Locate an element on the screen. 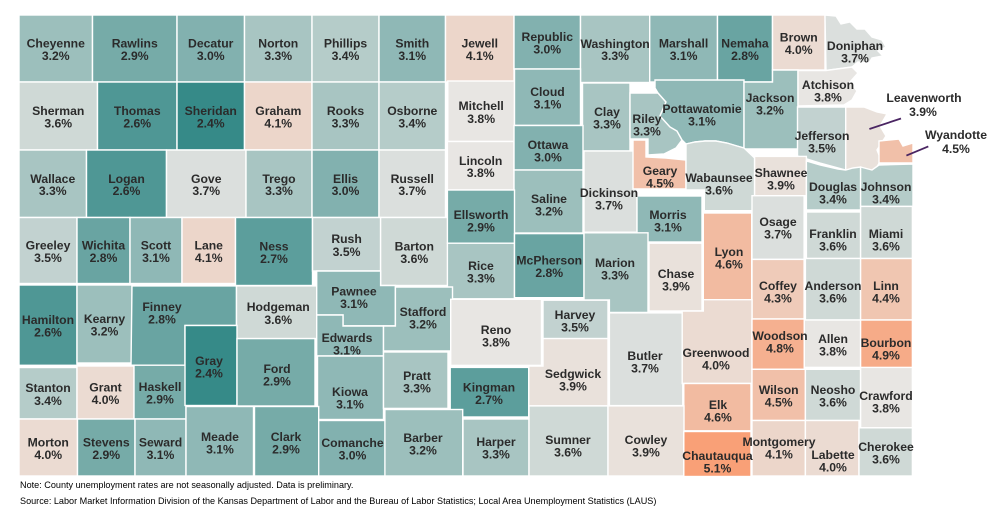  svg-text: Coffey is located at coordinates (778, 286).